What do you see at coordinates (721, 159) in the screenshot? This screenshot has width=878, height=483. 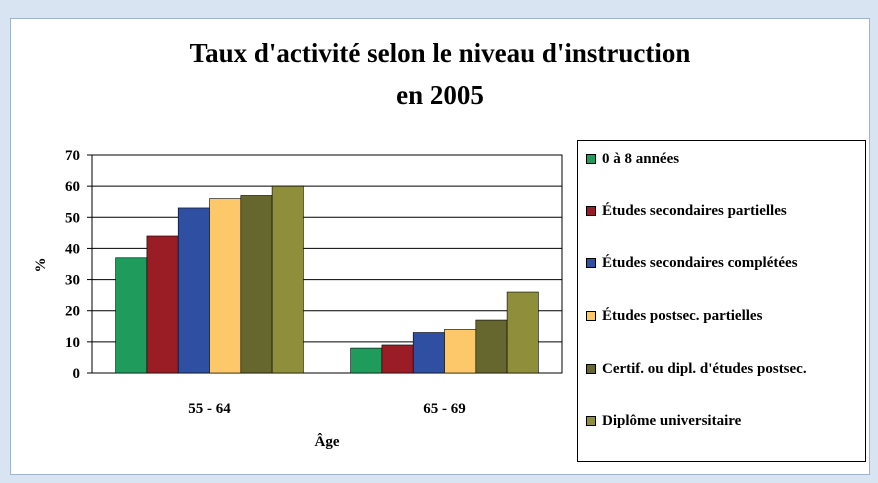 I see `legend-entry: 0 à 8 années` at bounding box center [721, 159].